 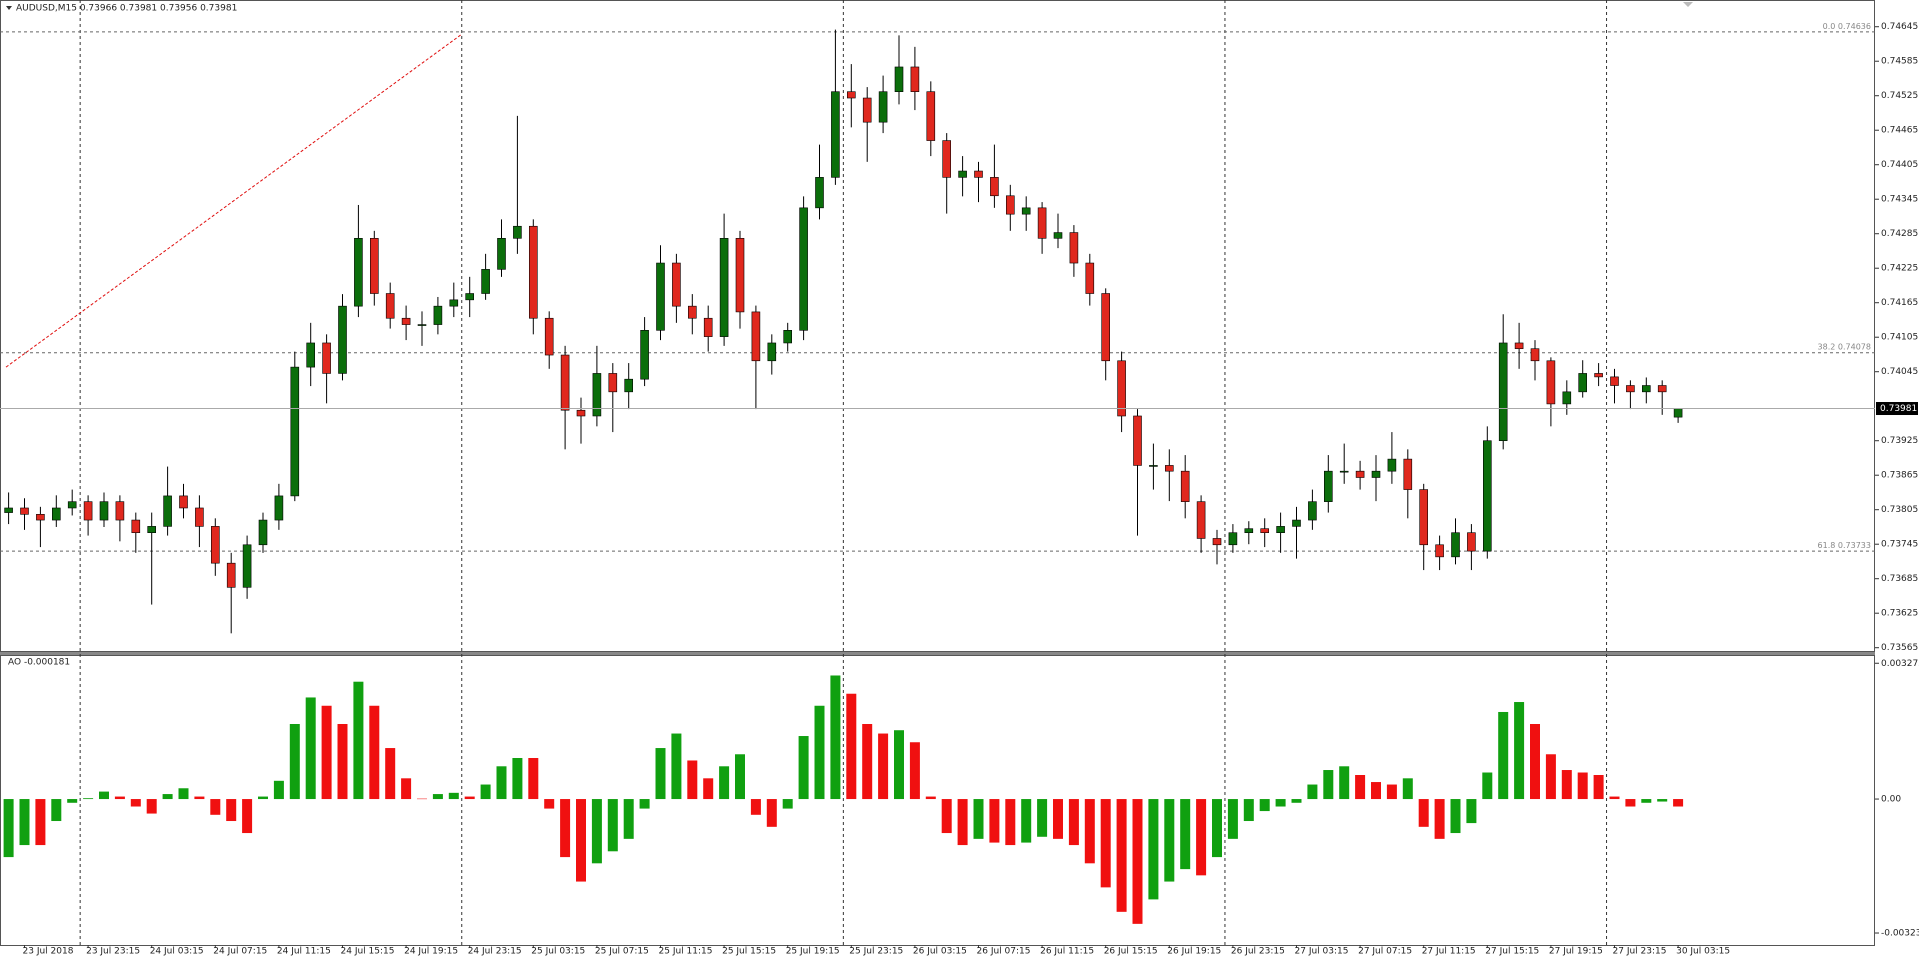 I want to click on shift-marker, so click(x=1688, y=4).